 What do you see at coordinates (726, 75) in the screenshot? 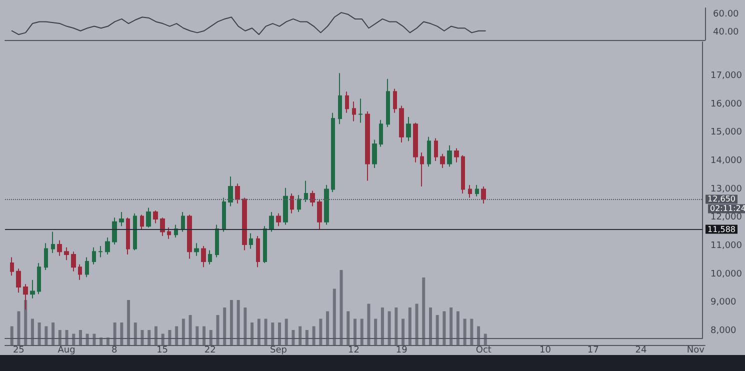
I see `y-tick-label: 17,000` at bounding box center [726, 75].